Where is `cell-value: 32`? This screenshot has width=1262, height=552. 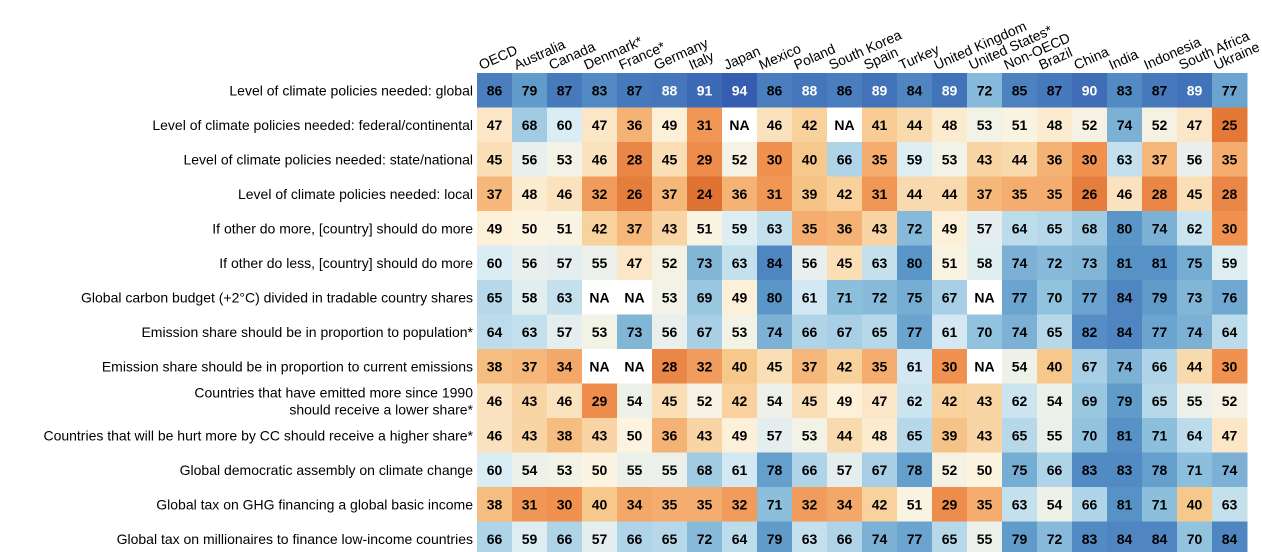 cell-value: 32 is located at coordinates (810, 504).